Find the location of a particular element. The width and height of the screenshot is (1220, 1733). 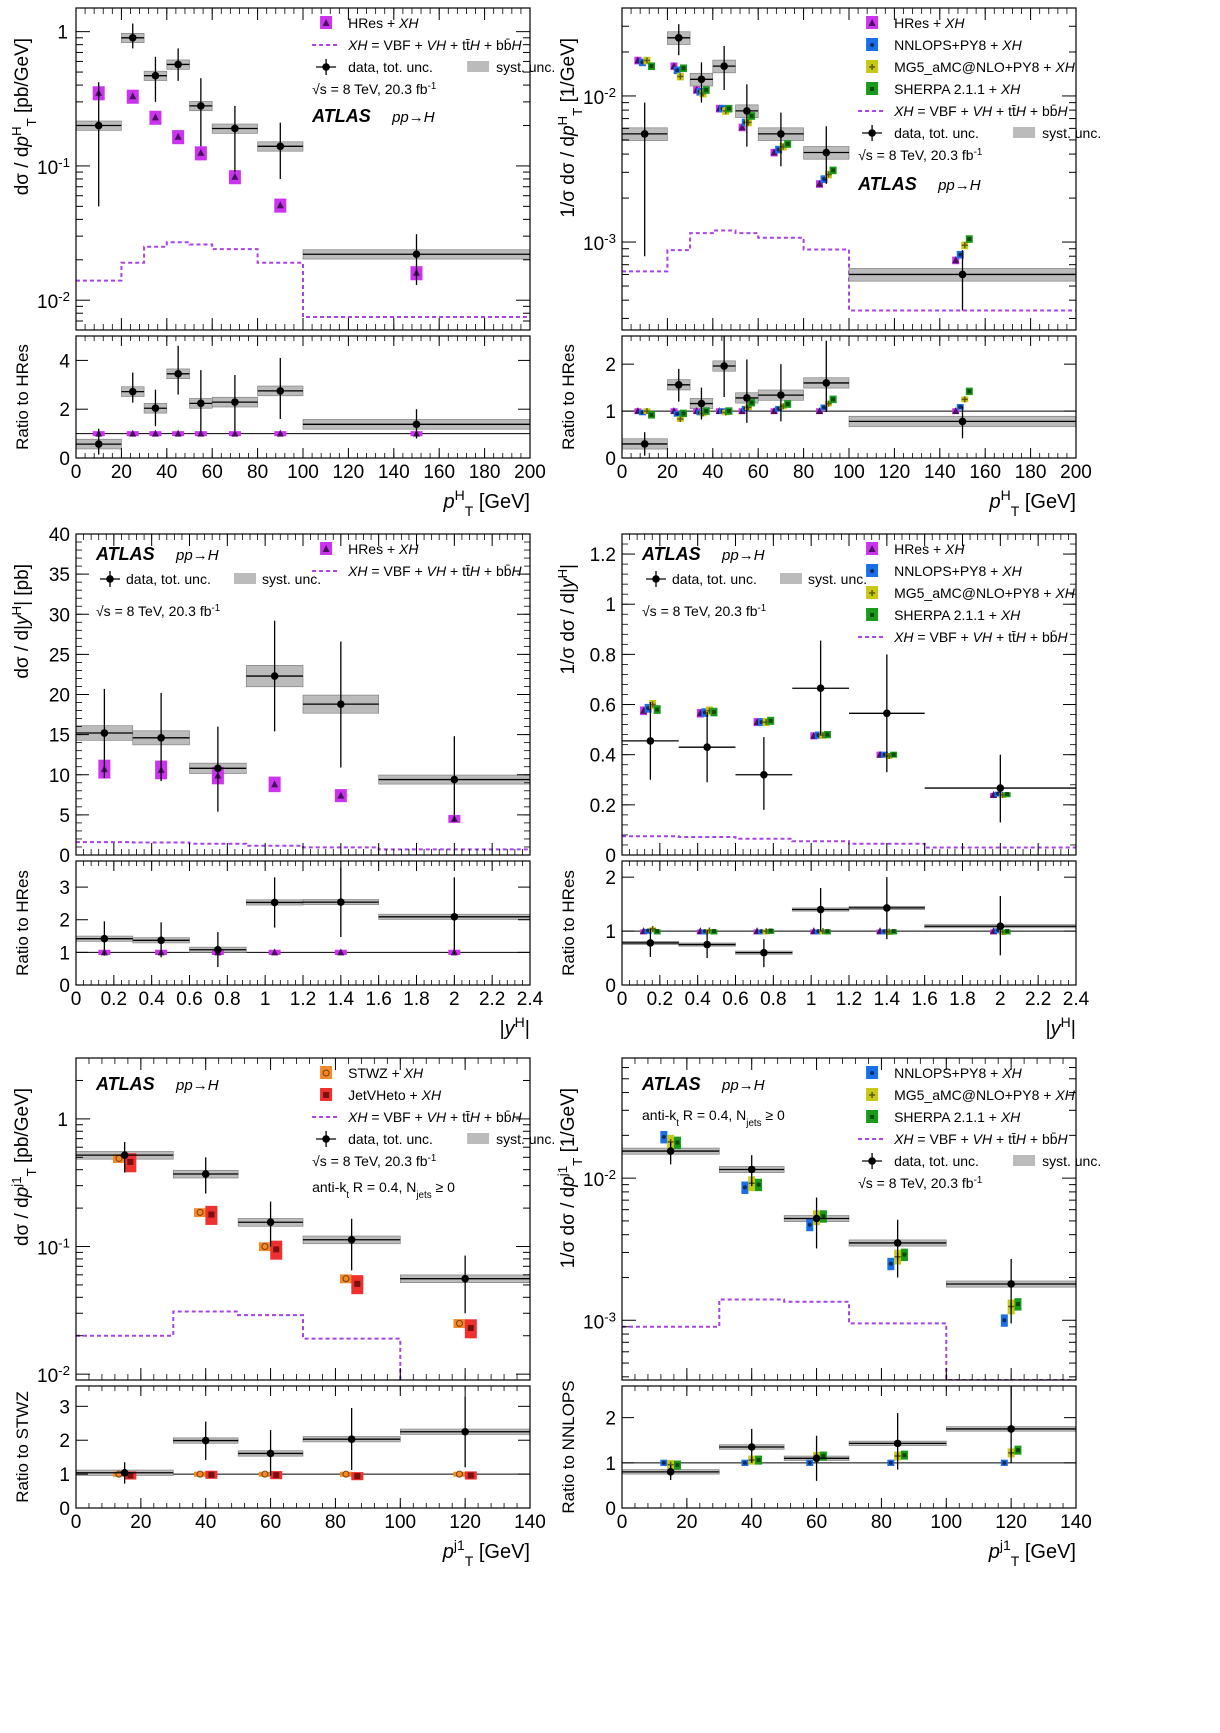

y-tick-label: 10 is located at coordinates (59, 776).